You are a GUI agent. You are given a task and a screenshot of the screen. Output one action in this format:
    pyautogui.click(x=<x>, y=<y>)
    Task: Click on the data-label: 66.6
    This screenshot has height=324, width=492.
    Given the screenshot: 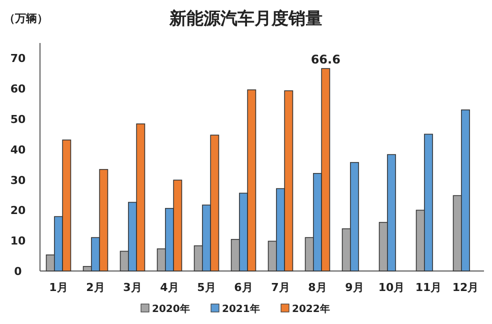 What is the action you would take?
    pyautogui.click(x=325, y=59)
    